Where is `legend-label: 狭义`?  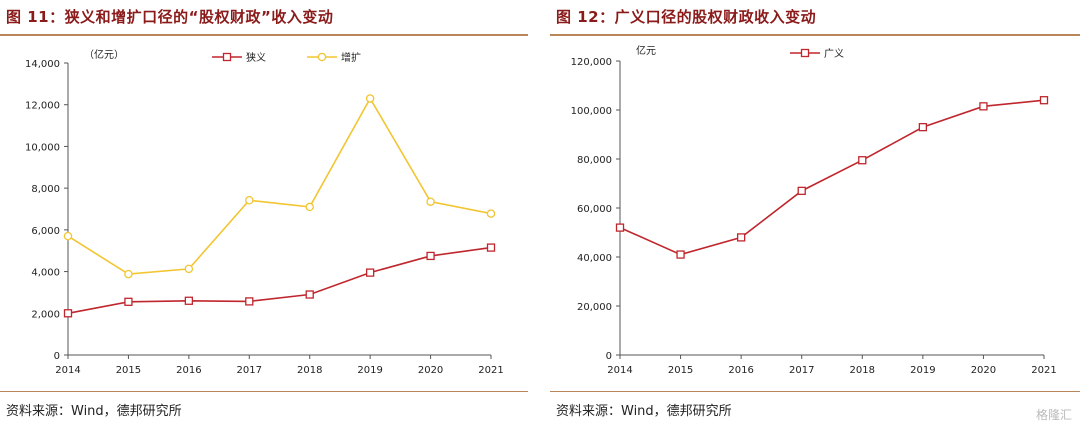 legend-label: 狭义 is located at coordinates (256, 57).